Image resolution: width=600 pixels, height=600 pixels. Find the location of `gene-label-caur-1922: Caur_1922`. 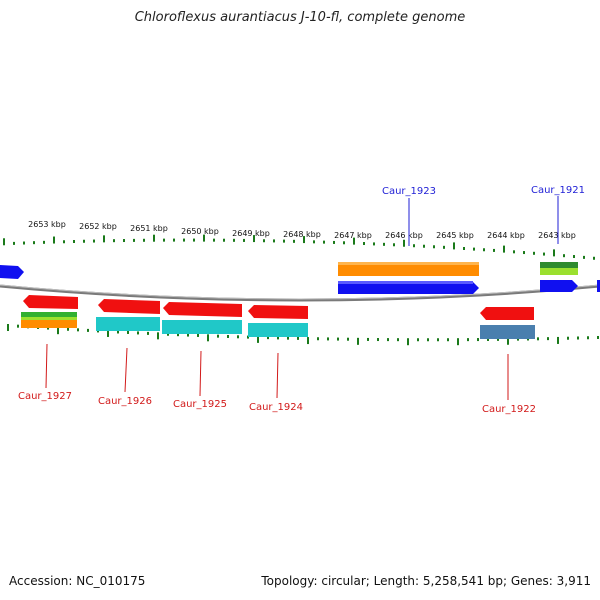

gene-label-caur-1922: Caur_1922 is located at coordinates (509, 409).